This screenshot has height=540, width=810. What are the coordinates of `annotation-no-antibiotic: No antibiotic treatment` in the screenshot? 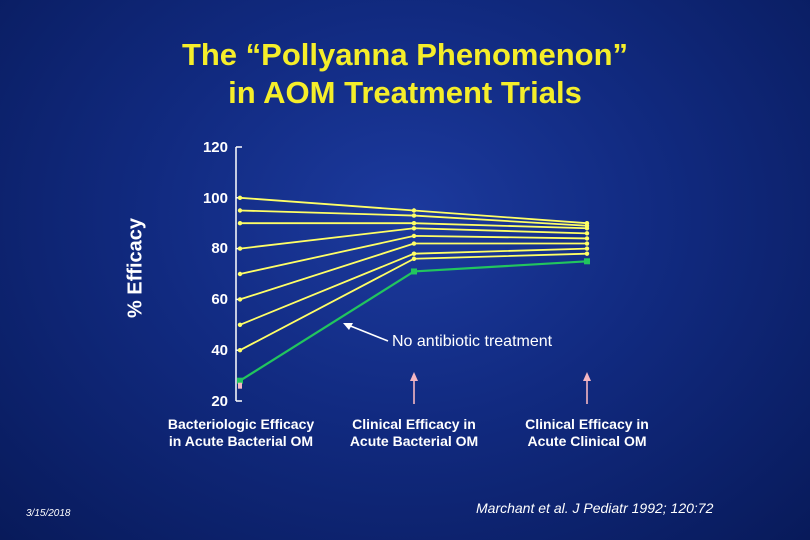 It's located at (472, 341).